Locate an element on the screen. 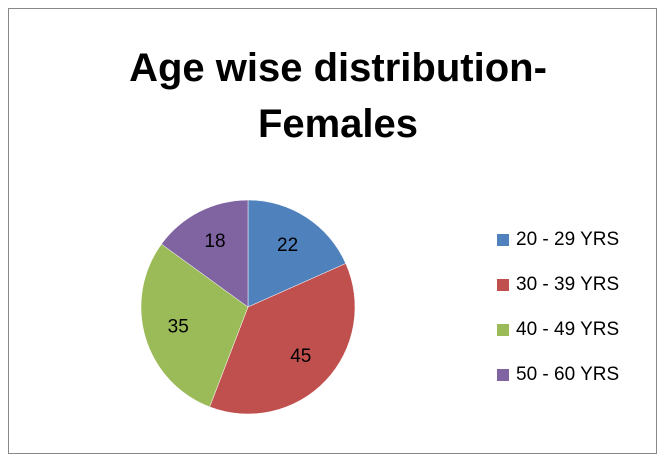  legend-label: 50 - 60 YRS is located at coordinates (567, 374).